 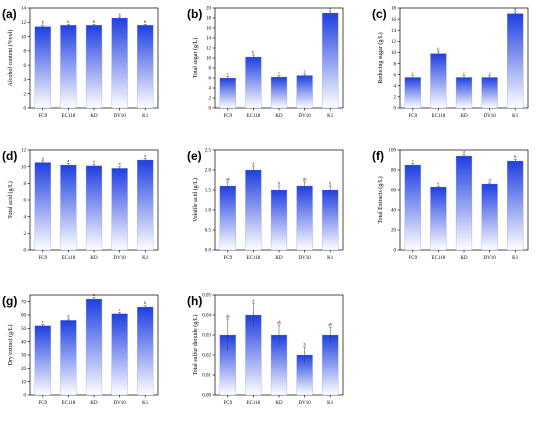 I want to click on y-axis-title: Total Extracts (g/L), so click(x=380, y=199).